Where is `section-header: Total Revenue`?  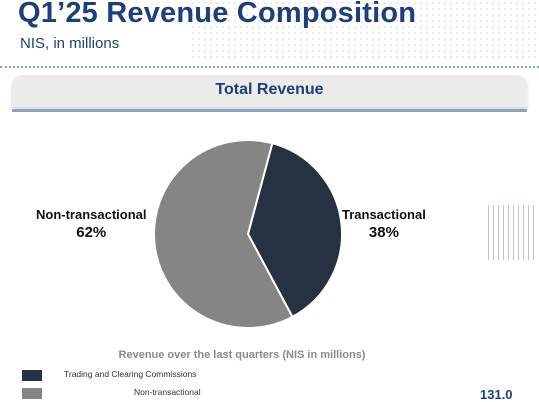 section-header: Total Revenue is located at coordinates (269, 91).